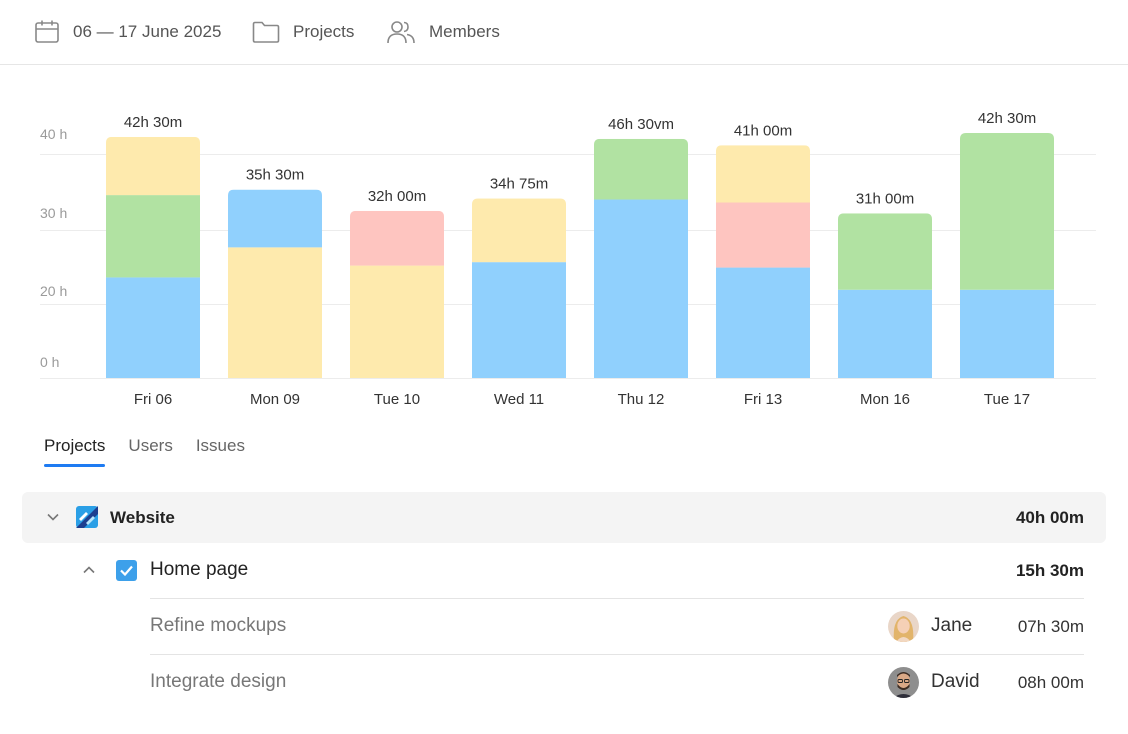  Describe the element at coordinates (763, 399) in the screenshot. I see `x-tick-label: Fri 13` at that location.